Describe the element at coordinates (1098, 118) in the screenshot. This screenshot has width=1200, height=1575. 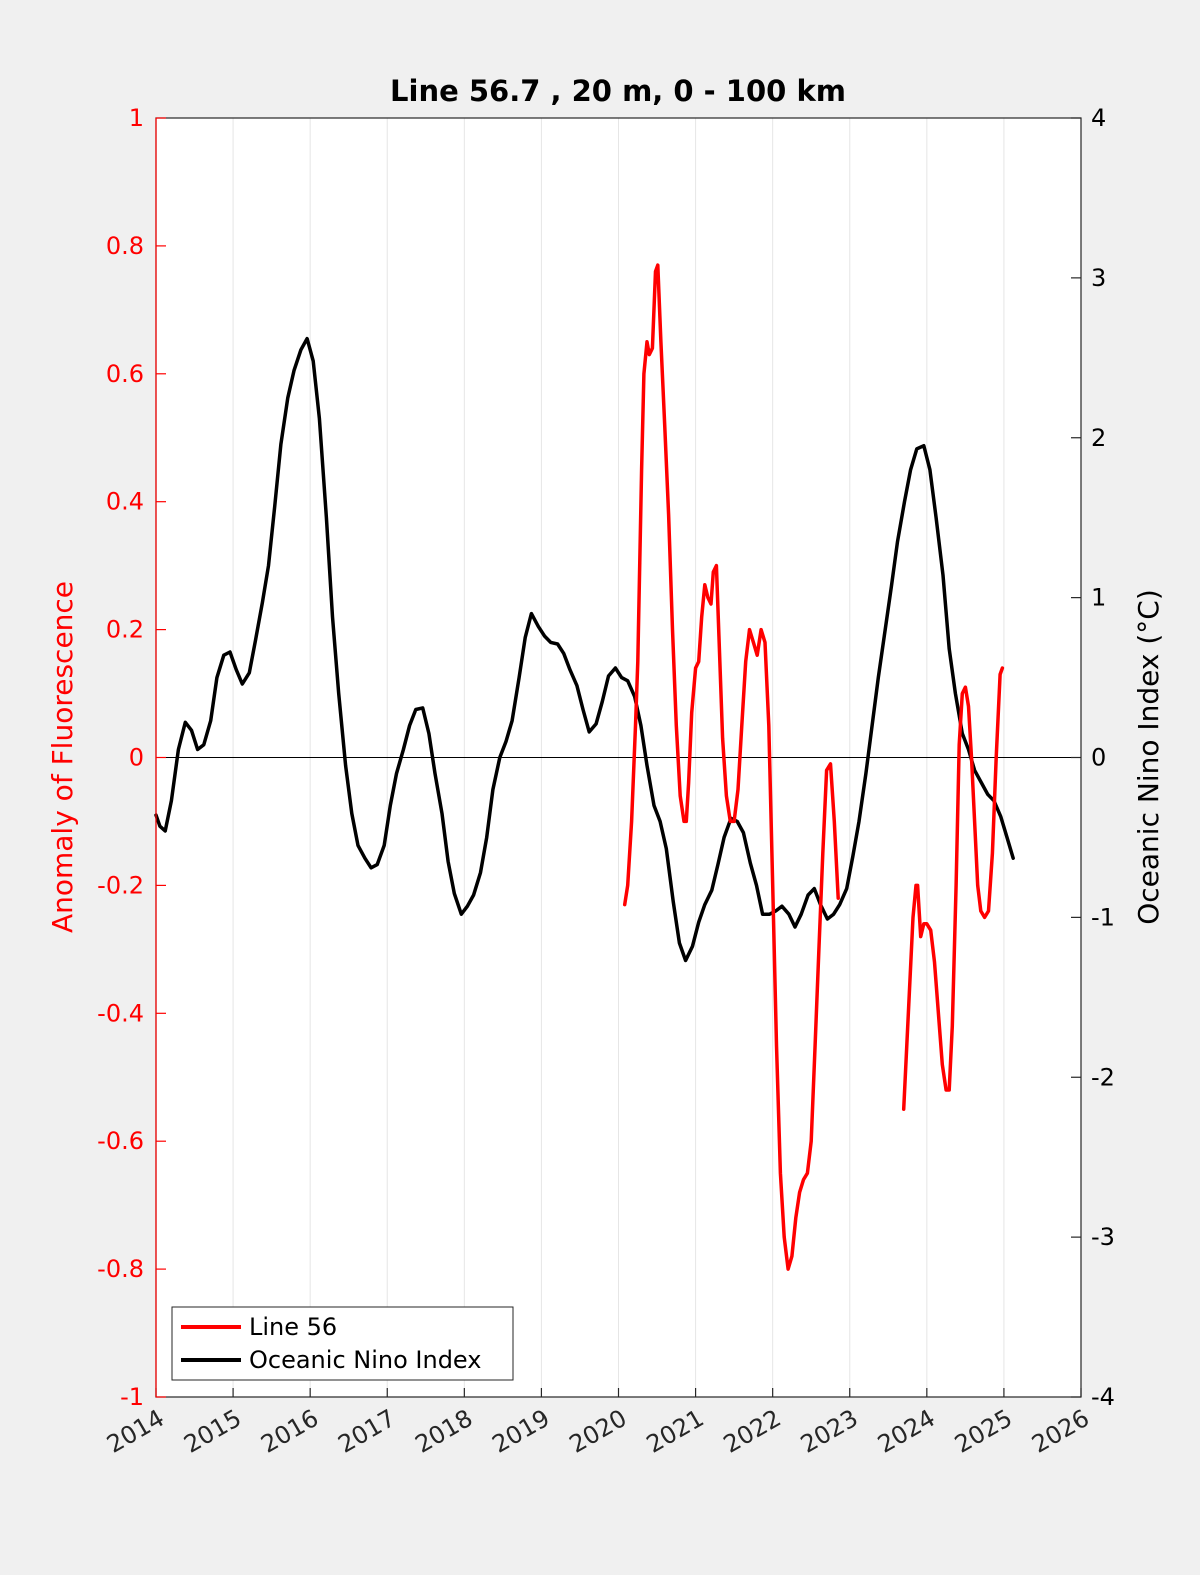
I see `y-right-tick-label: 4` at that location.